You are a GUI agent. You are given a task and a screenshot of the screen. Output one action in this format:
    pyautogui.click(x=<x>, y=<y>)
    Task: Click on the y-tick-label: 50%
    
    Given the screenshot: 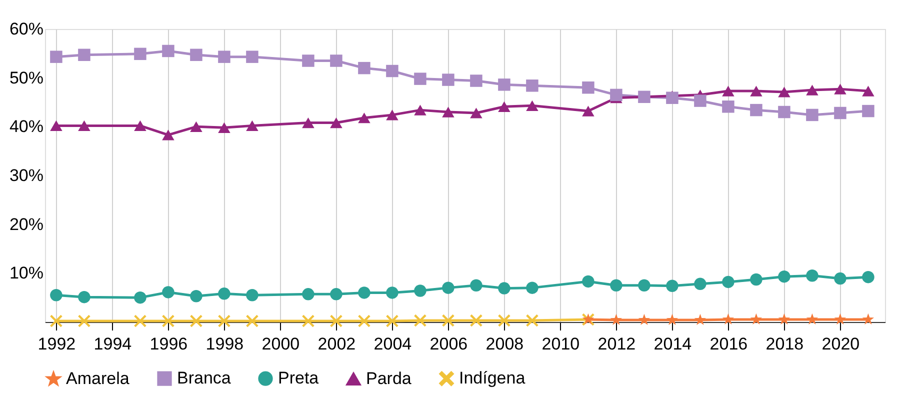 What is the action you would take?
    pyautogui.click(x=26, y=78)
    